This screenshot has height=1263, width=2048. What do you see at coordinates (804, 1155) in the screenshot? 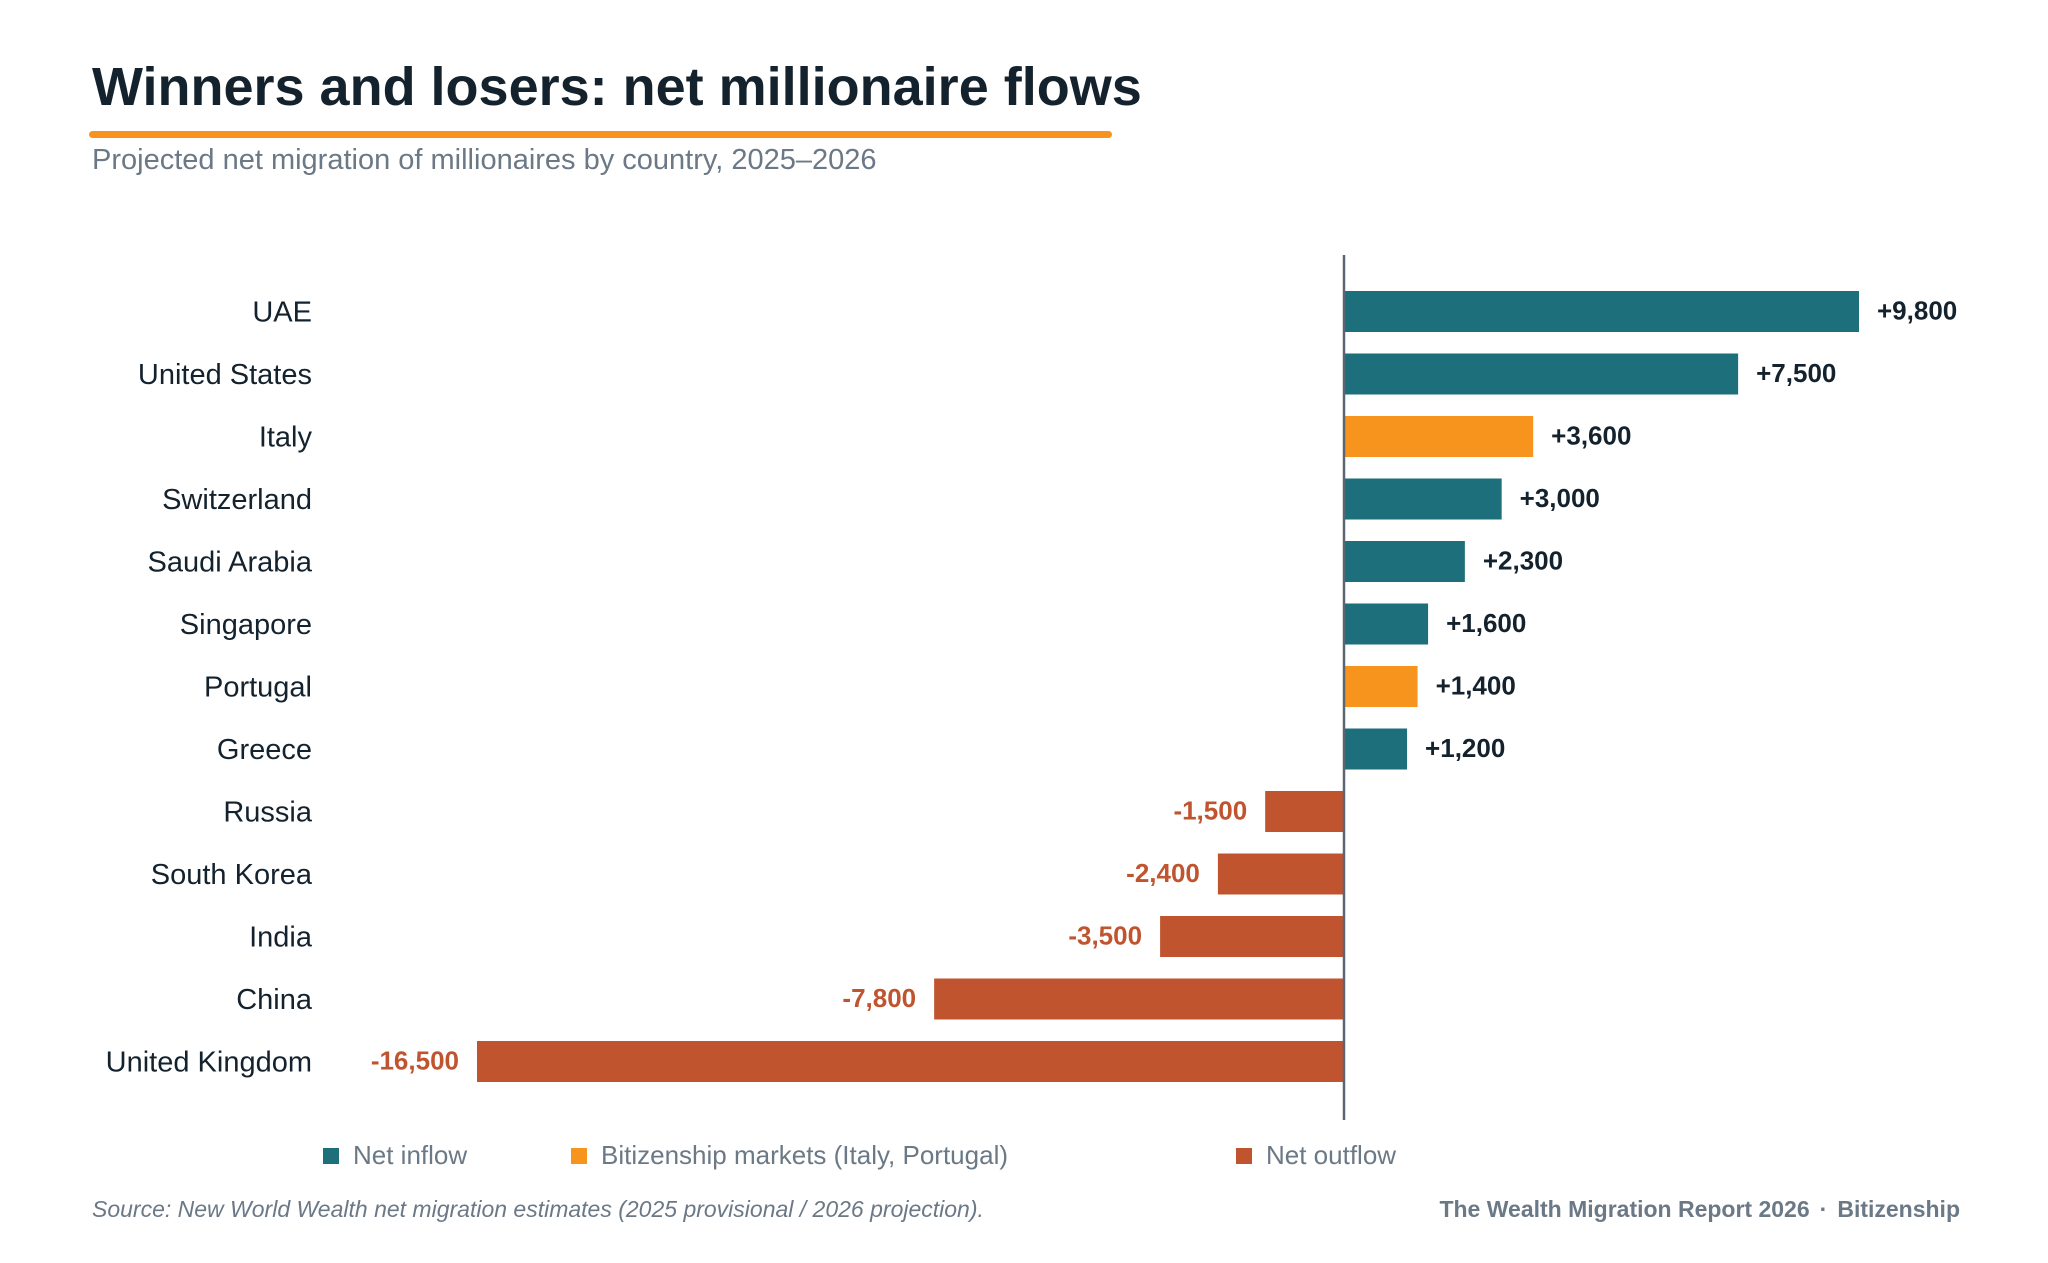
I see `legend-label-bitizenship: Bitizenship markets (Italy, Portugal)` at bounding box center [804, 1155].